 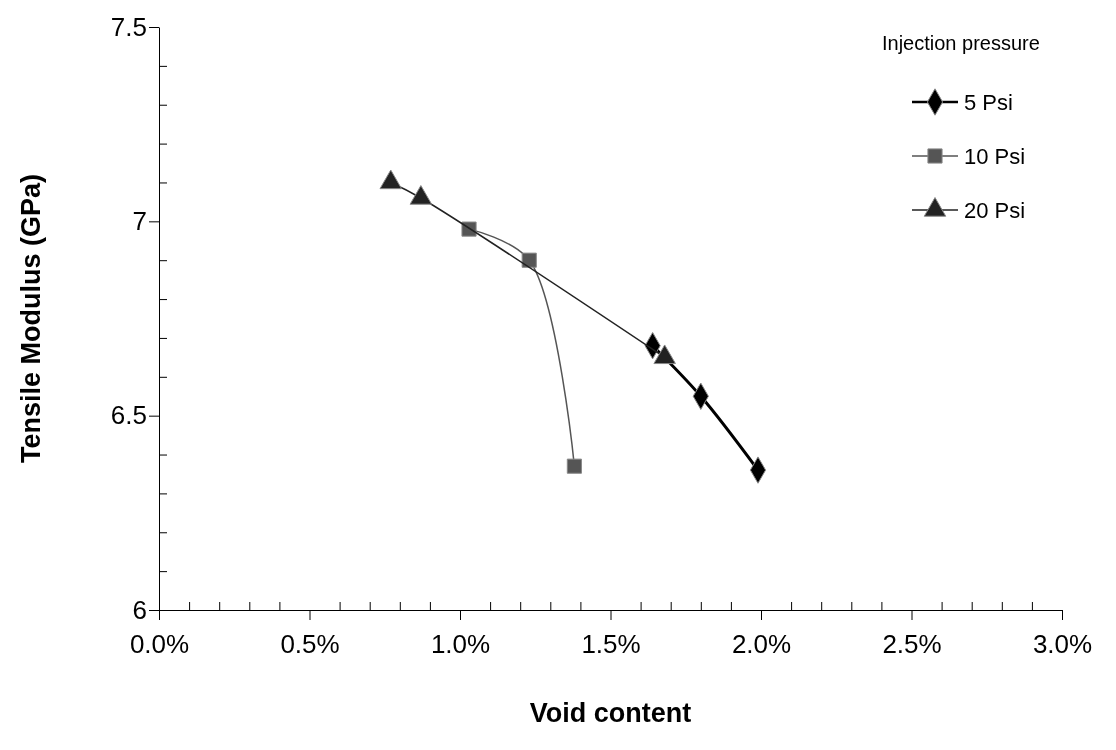 I want to click on x-tick-label: 1.0%, so click(x=460, y=644).